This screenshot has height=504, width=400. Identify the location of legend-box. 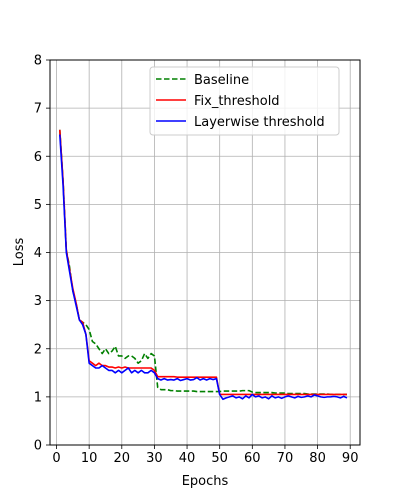
(244, 101).